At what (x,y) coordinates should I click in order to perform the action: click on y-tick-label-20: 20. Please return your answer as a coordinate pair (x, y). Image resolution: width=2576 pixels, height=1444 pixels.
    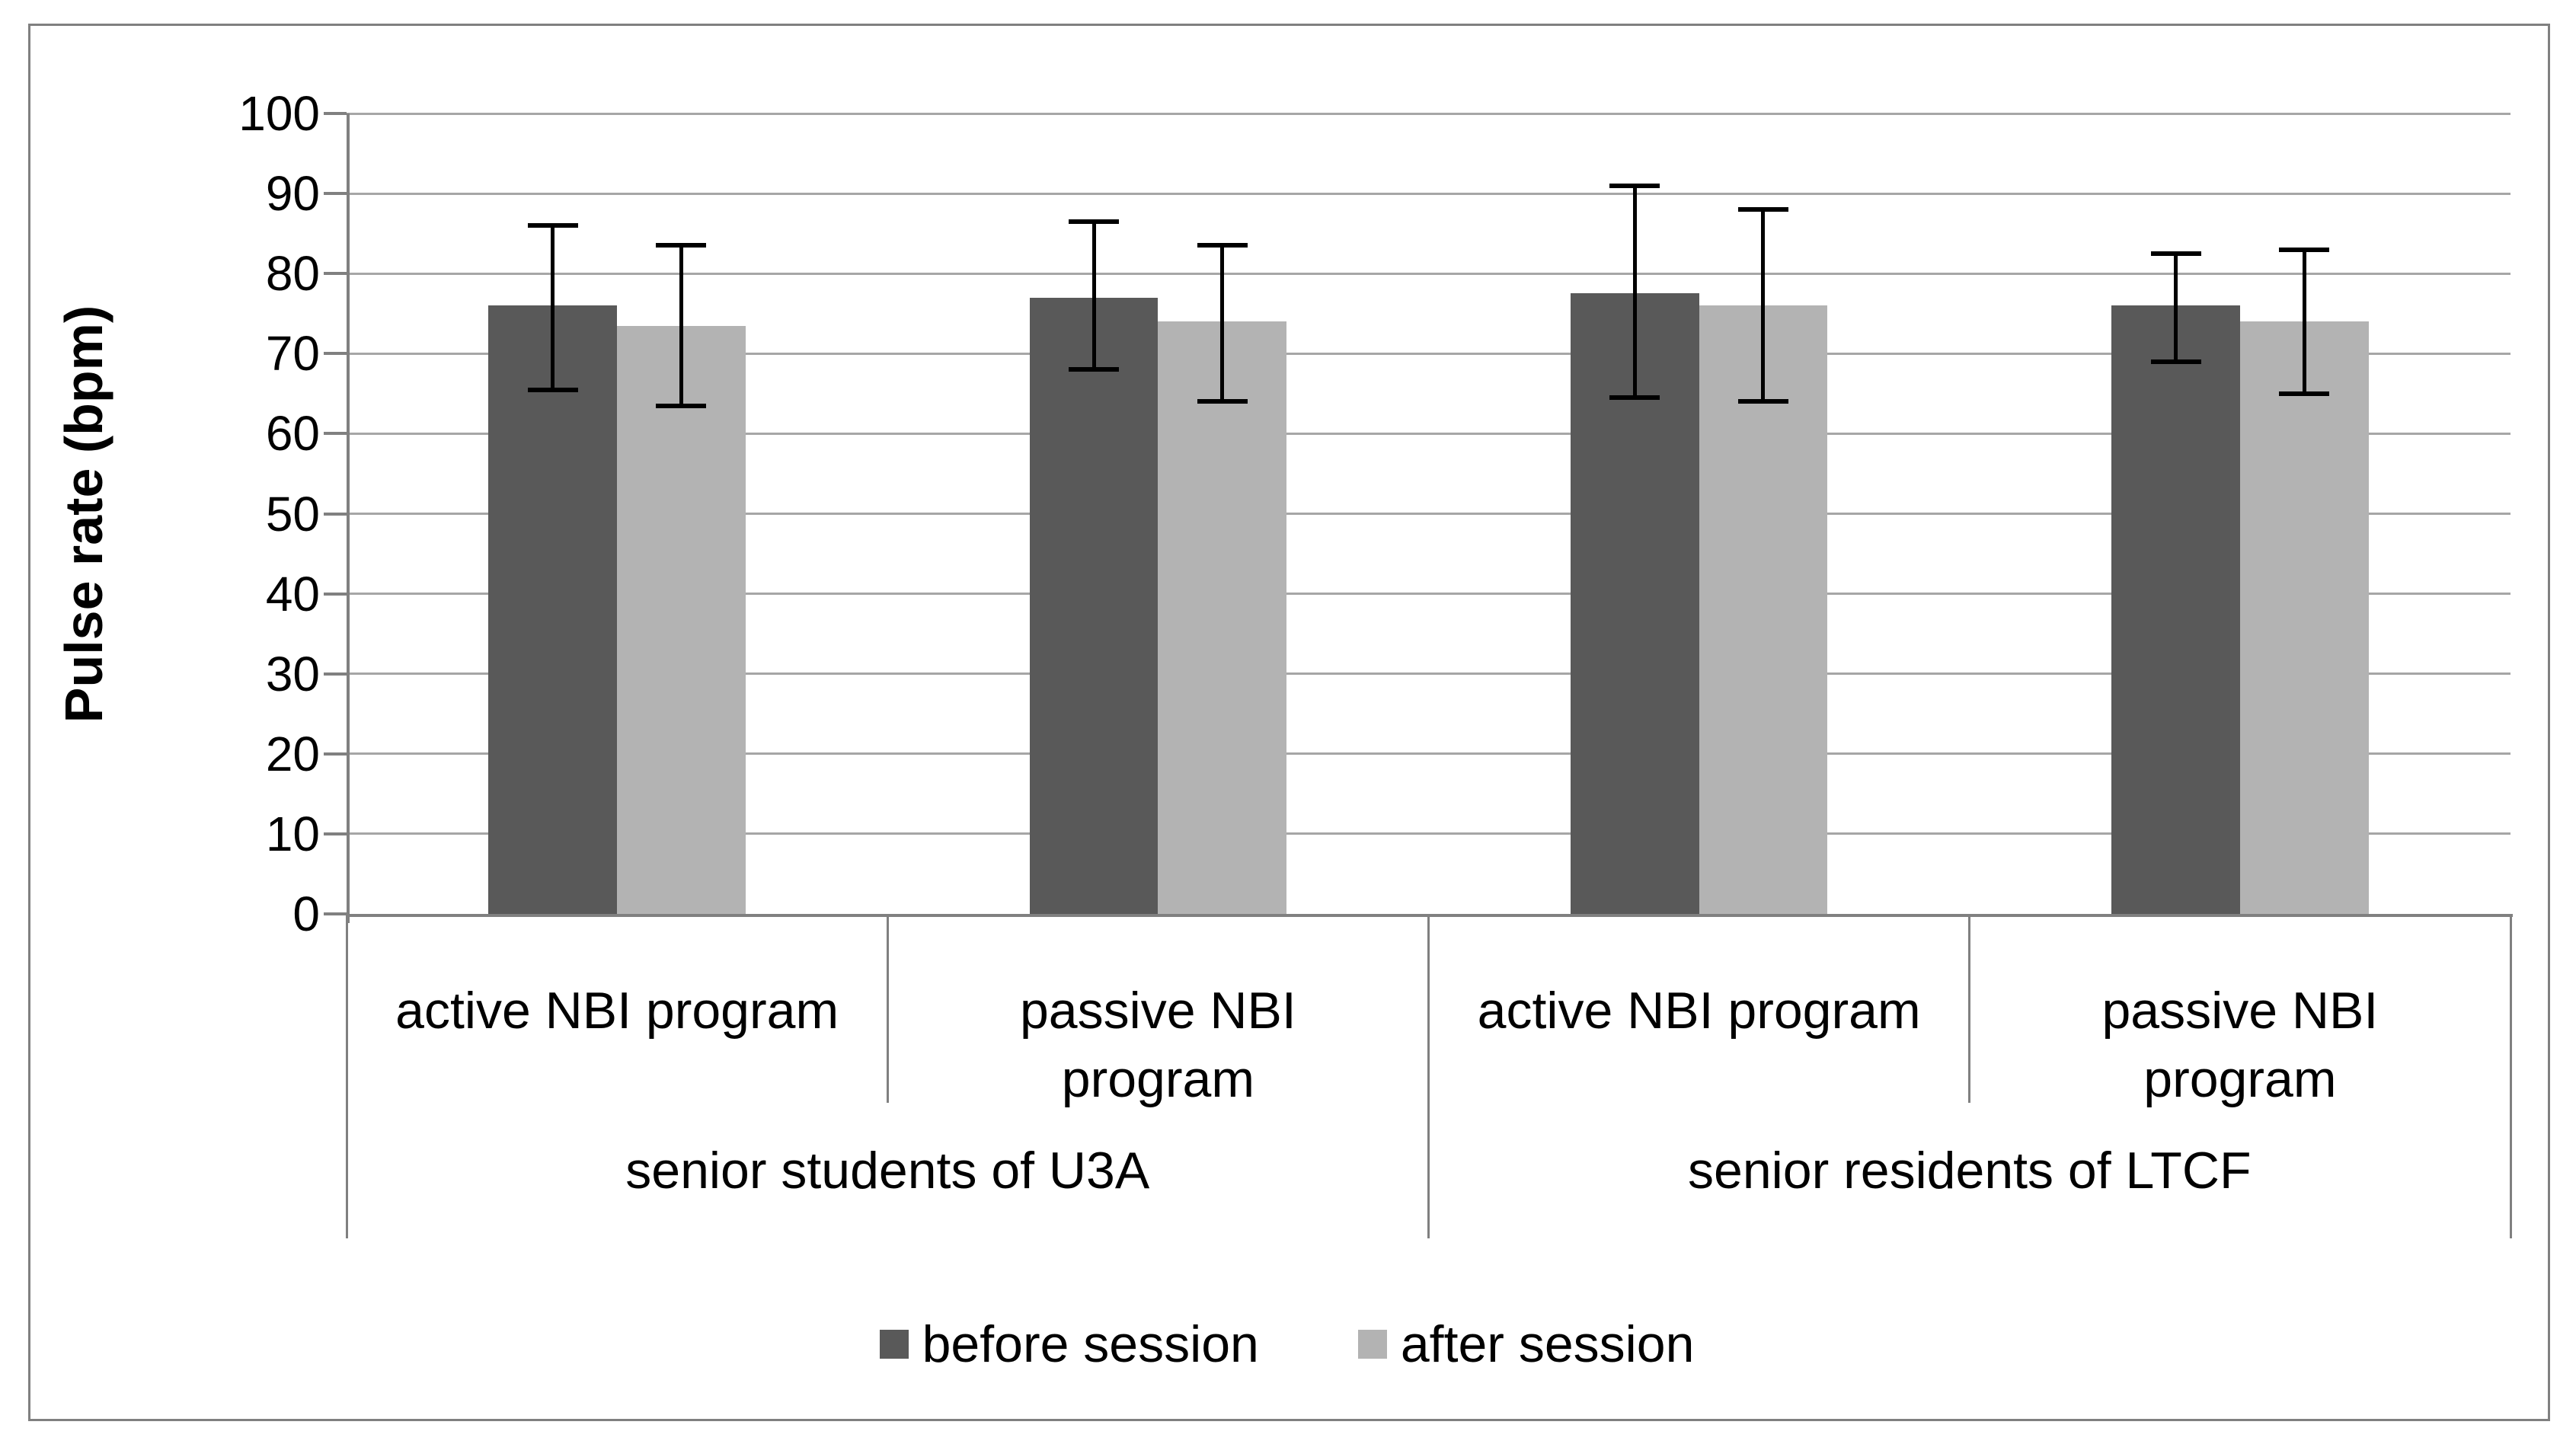
    Looking at the image, I should click on (292, 753).